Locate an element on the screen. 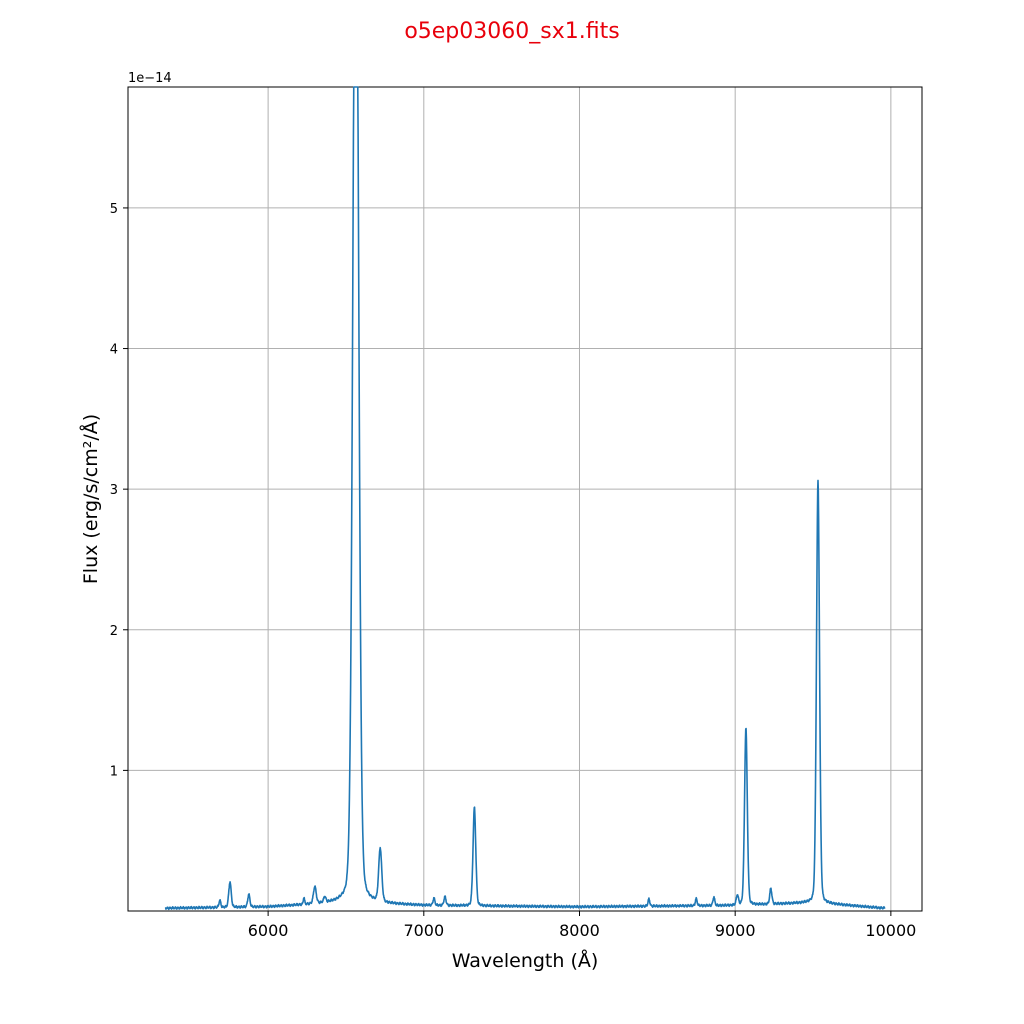  y-tick-label: 5 is located at coordinates (114, 209).